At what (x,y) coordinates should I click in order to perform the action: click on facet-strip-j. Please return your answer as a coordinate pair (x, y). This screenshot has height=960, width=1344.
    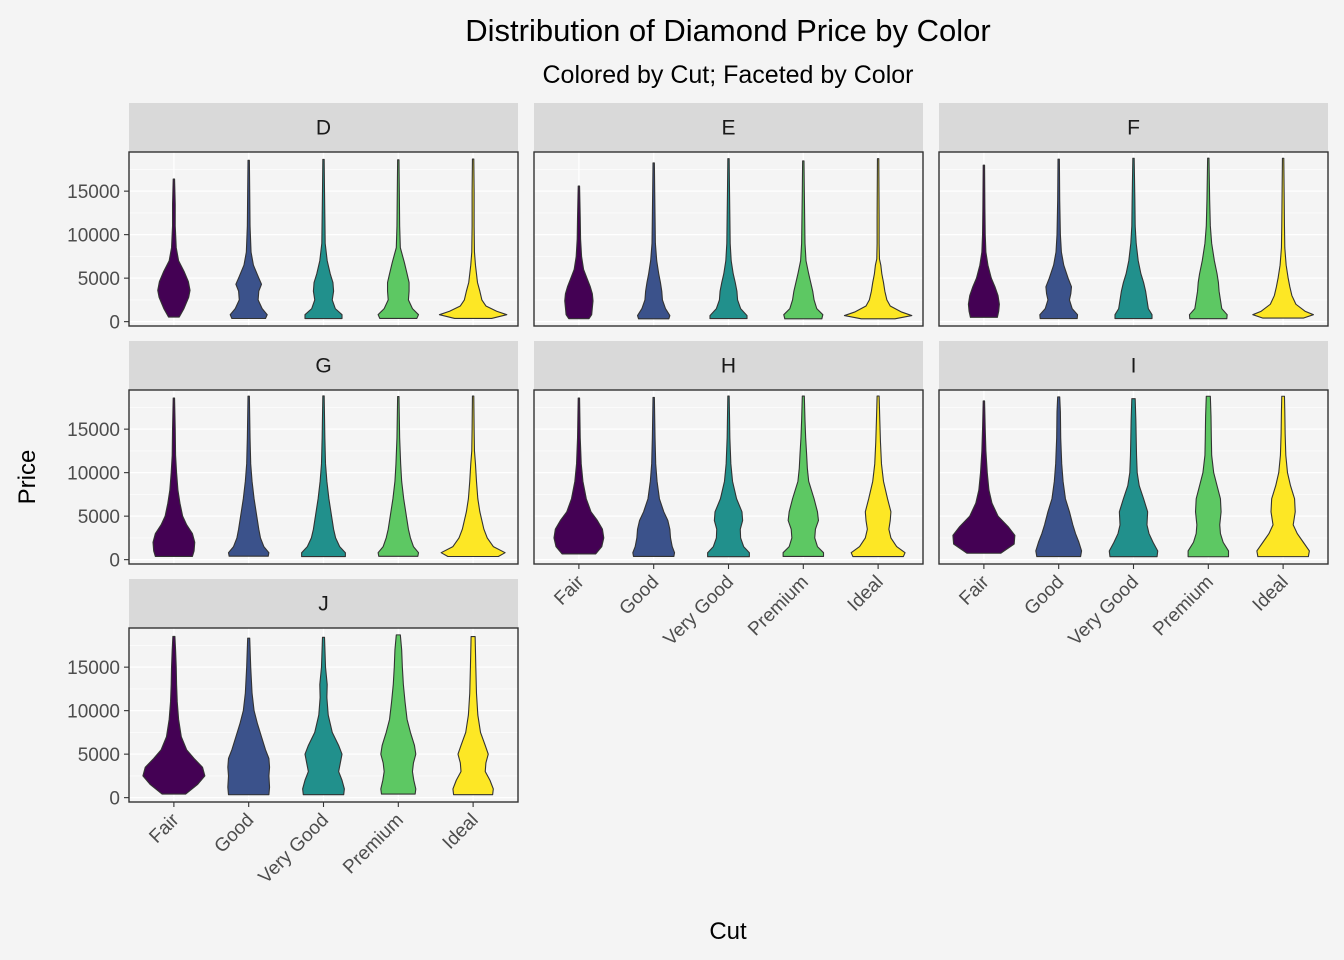
    Looking at the image, I should click on (323, 603).